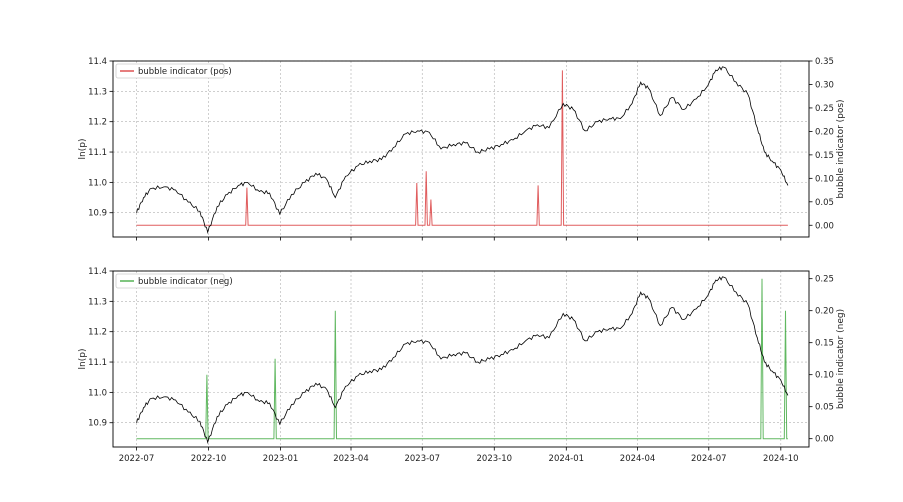 The width and height of the screenshot is (903, 502). Describe the element at coordinates (209, 459) in the screenshot. I see `x-tick-label: 2022-10` at that location.